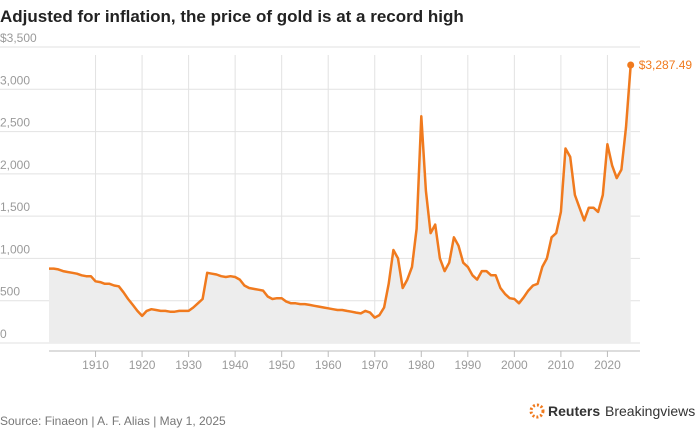 This screenshot has width=696, height=431. I want to click on logo-icon, so click(537, 411).